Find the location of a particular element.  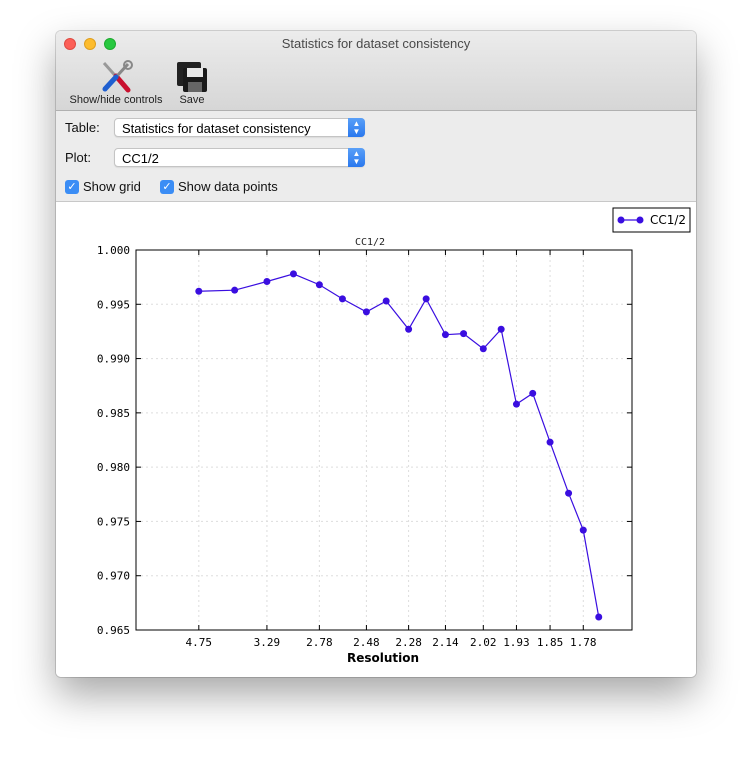

x-tick-label: 4.75 is located at coordinates (199, 642).